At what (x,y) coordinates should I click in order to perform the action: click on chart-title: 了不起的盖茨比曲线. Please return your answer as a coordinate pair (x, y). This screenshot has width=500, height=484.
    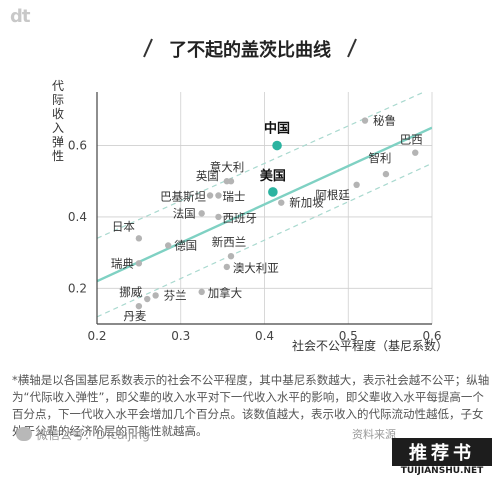
    Looking at the image, I should click on (250, 50).